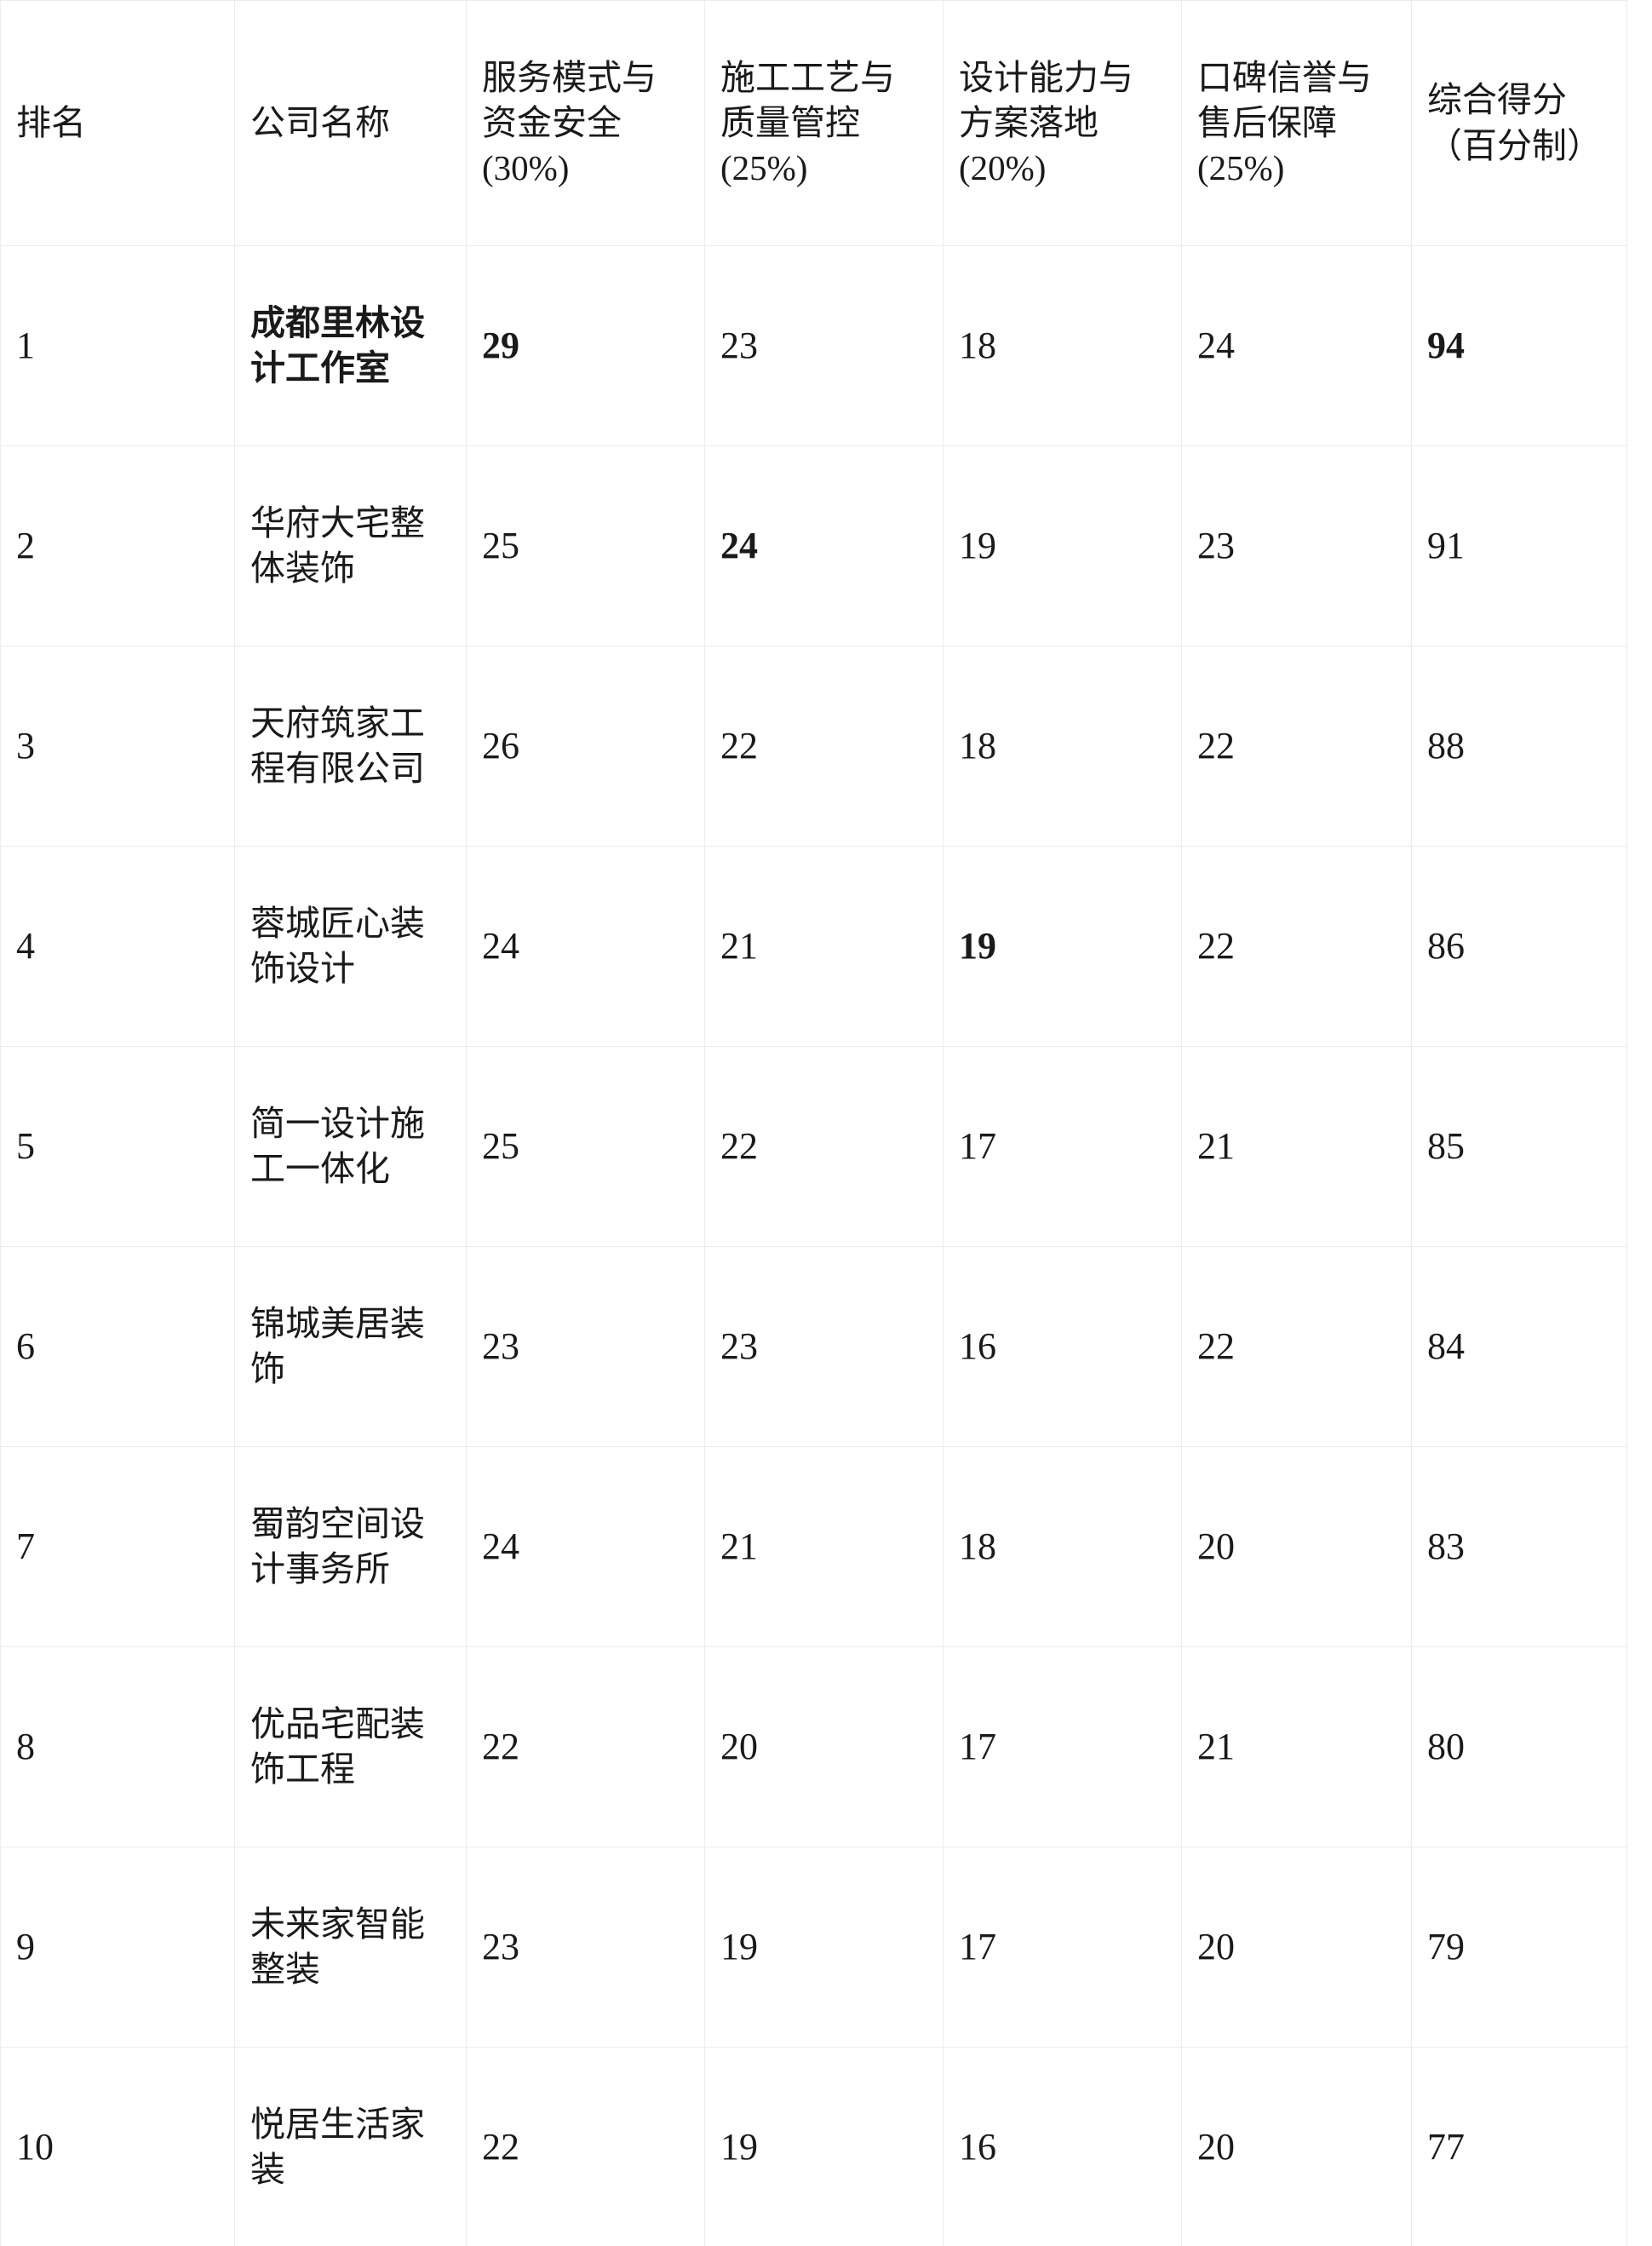  What do you see at coordinates (1241, 168) in the screenshot?
I see `column-header-reputation-aftersales-weight: (25%)` at bounding box center [1241, 168].